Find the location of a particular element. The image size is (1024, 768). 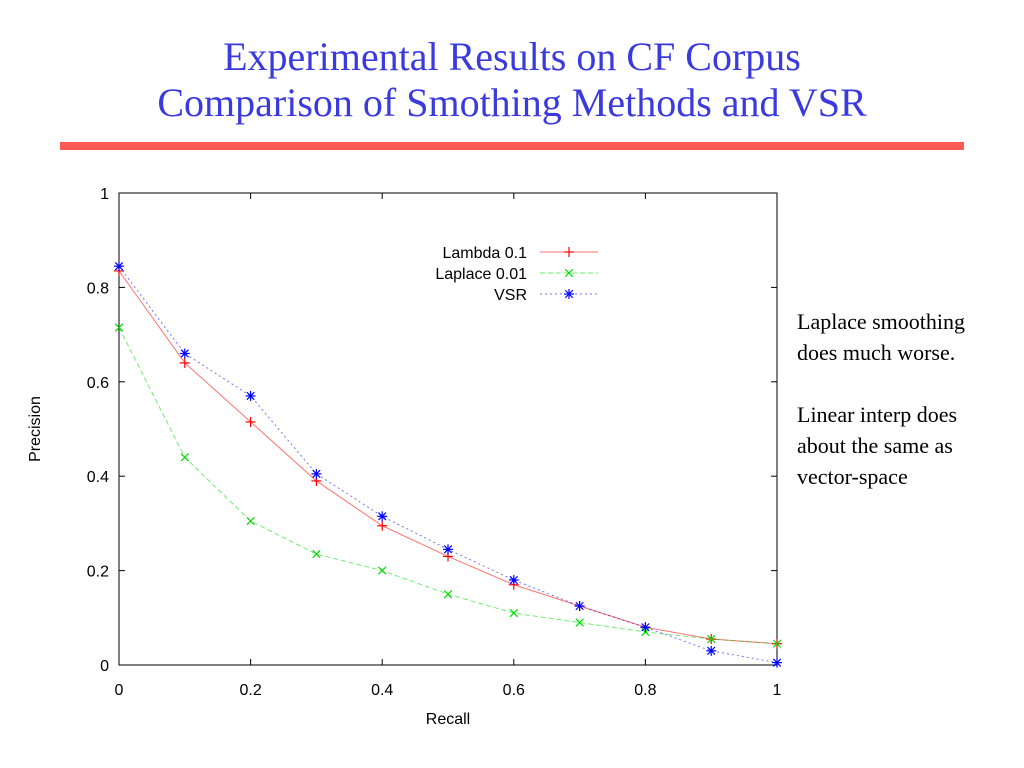

note-laplace: Laplace smoothing does much worse. is located at coordinates (908, 337).